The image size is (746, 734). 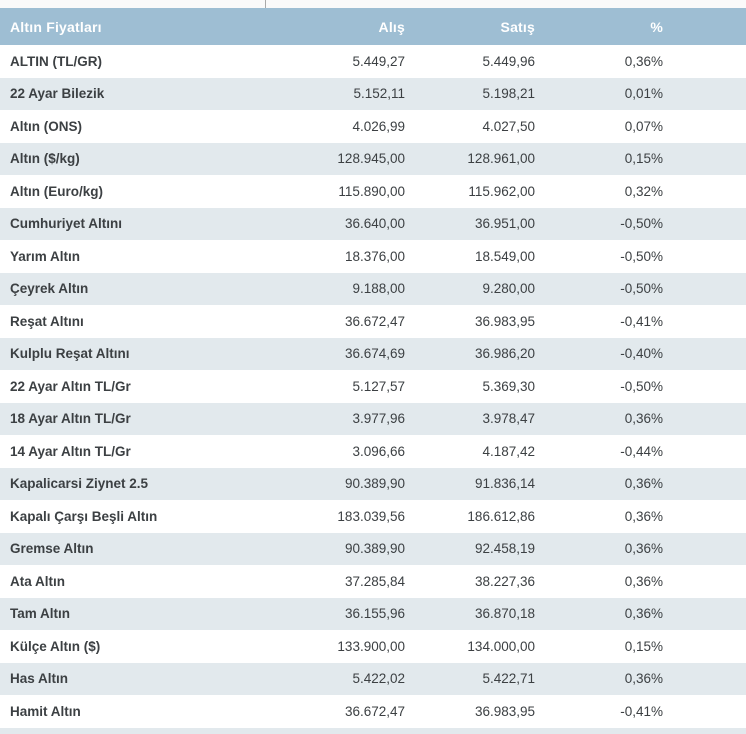 I want to click on buy-value: 5.449,27, so click(x=378, y=61).